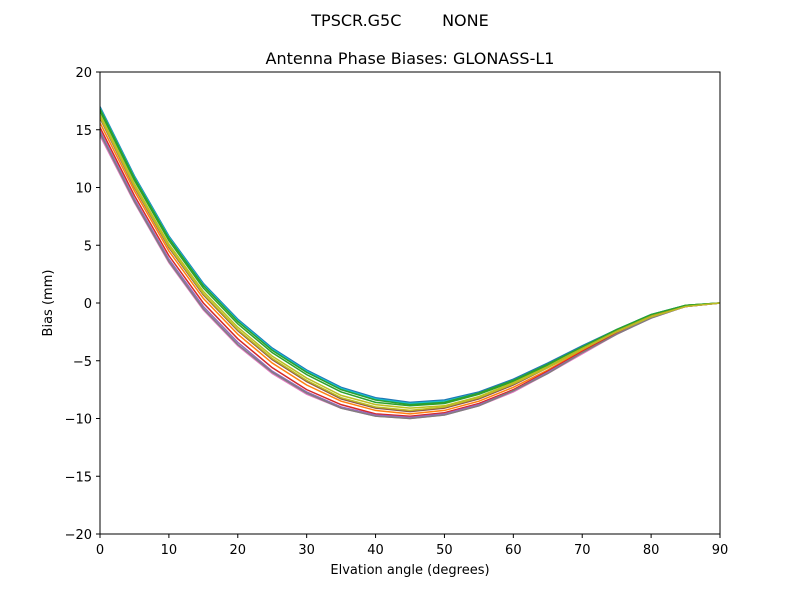 The height and width of the screenshot is (600, 800). I want to click on x-tick-label: 60, so click(513, 550).